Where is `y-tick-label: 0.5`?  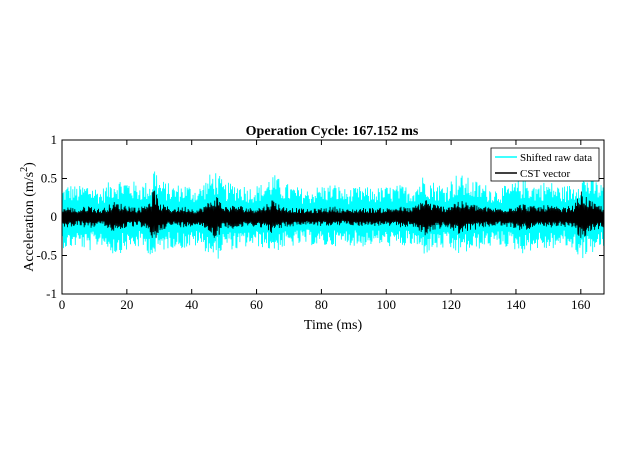
y-tick-label: 0.5 is located at coordinates (49, 178).